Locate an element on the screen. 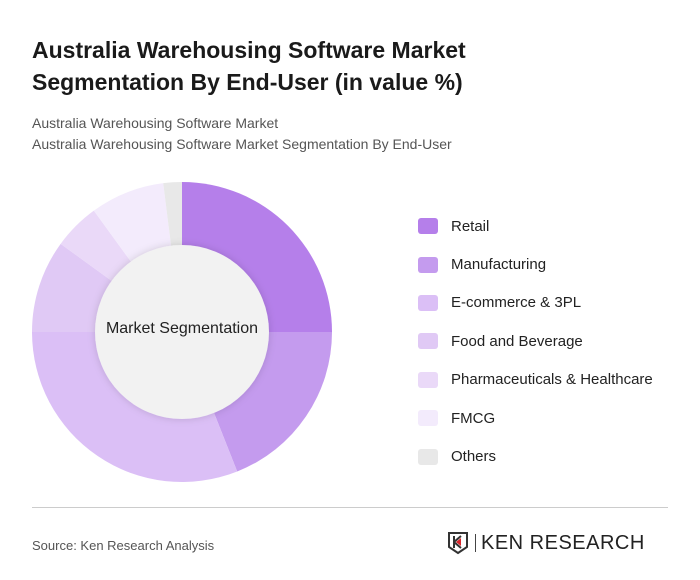  legend-item: Others is located at coordinates (535, 456).